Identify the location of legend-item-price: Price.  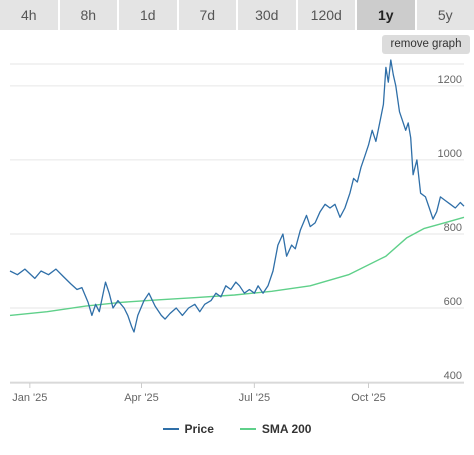
(188, 429).